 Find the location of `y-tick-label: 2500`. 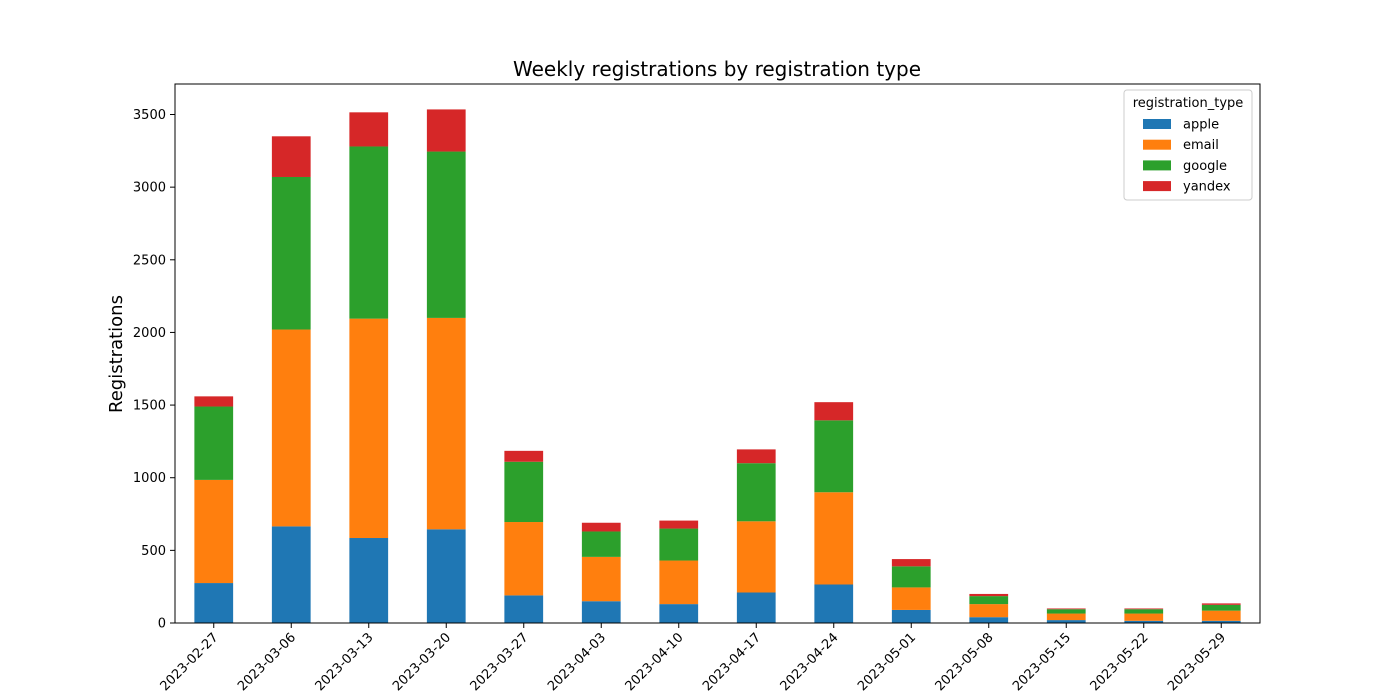

y-tick-label: 2500 is located at coordinates (149, 260).